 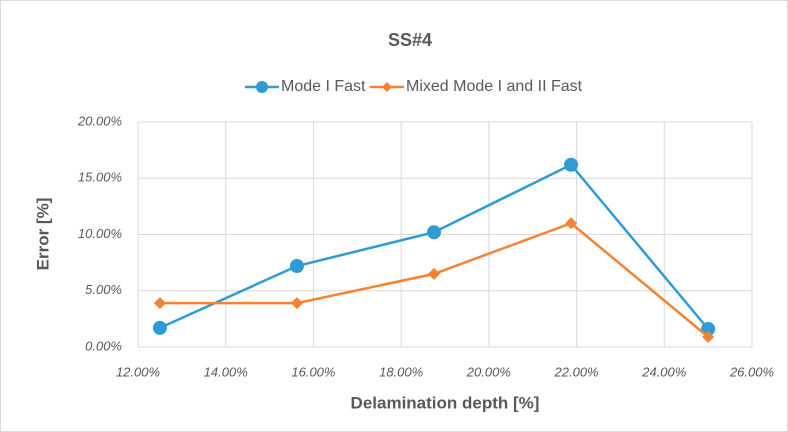 What do you see at coordinates (663, 371) in the screenshot?
I see `x-tick-label: 24.00%` at bounding box center [663, 371].